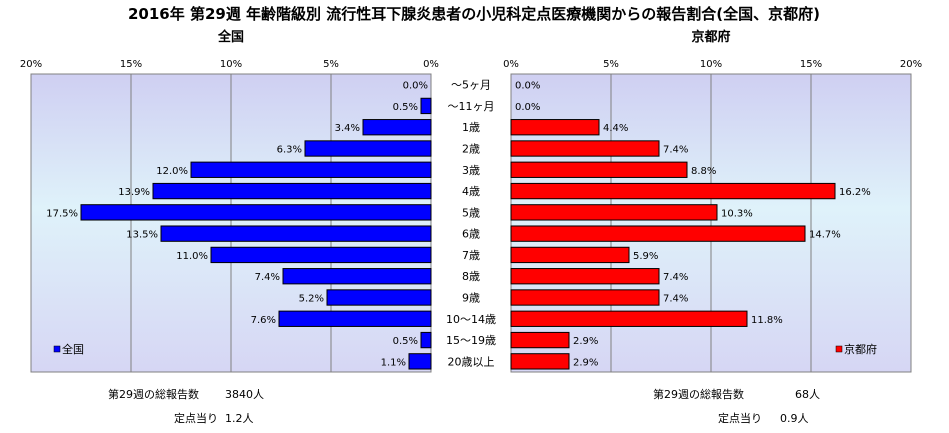 The height and width of the screenshot is (433, 949). What do you see at coordinates (911, 64) in the screenshot?
I see `right-x-tick-label: 20%` at bounding box center [911, 64].